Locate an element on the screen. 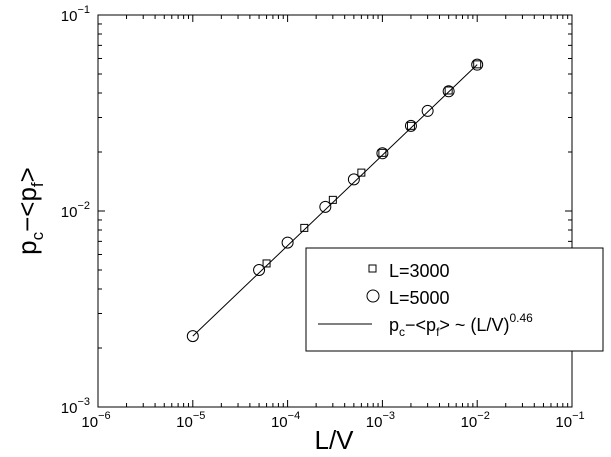 This screenshot has width=611, height=457. legend-fit-main: p is located at coordinates (394, 325).